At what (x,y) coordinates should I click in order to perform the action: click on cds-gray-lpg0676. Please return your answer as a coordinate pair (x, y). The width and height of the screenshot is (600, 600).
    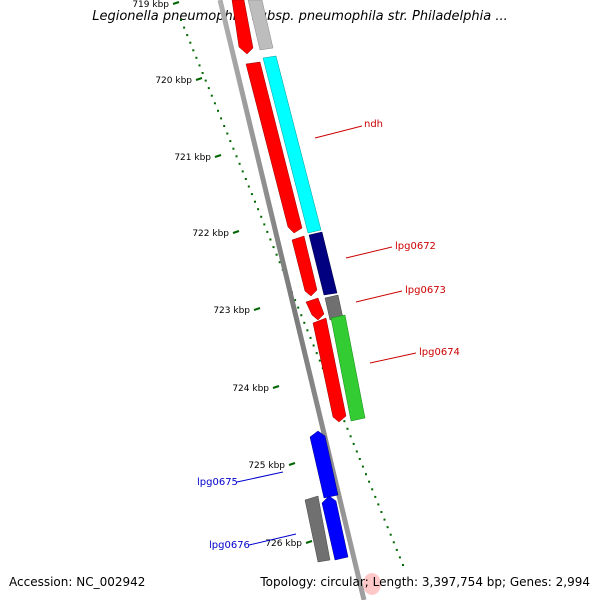
    Looking at the image, I should click on (317, 529).